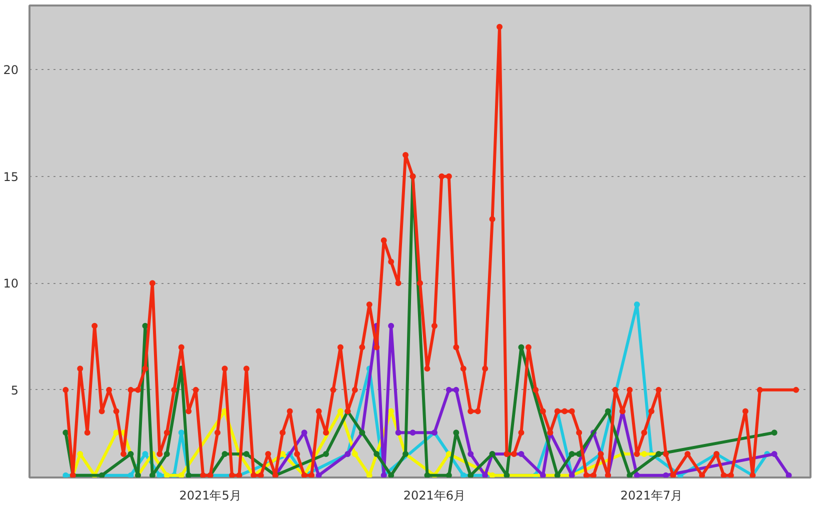  Describe the element at coordinates (14, 390) in the screenshot. I see `y-tick-label: 5` at that location.